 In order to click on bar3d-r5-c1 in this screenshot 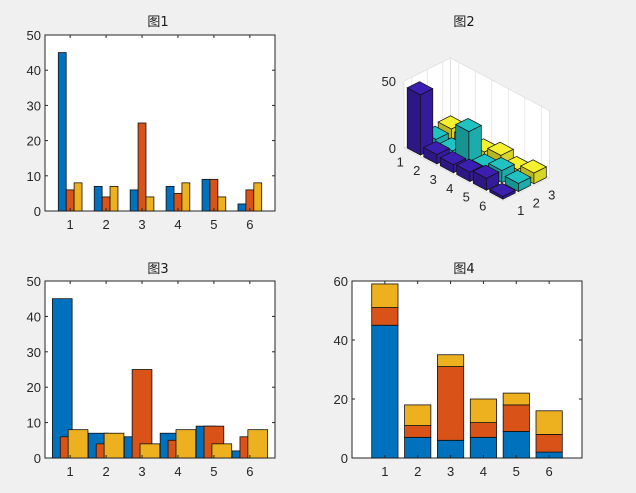, I will do `click(486, 177)`.